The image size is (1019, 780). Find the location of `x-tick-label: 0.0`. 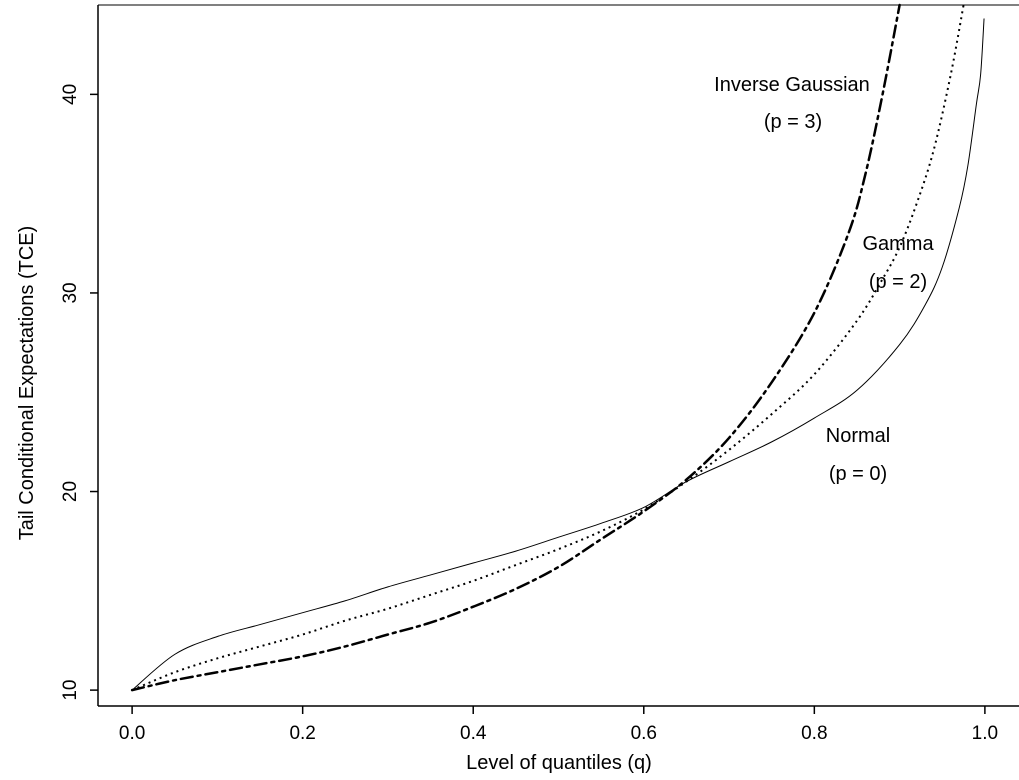

x-tick-label: 0.0 is located at coordinates (132, 733).